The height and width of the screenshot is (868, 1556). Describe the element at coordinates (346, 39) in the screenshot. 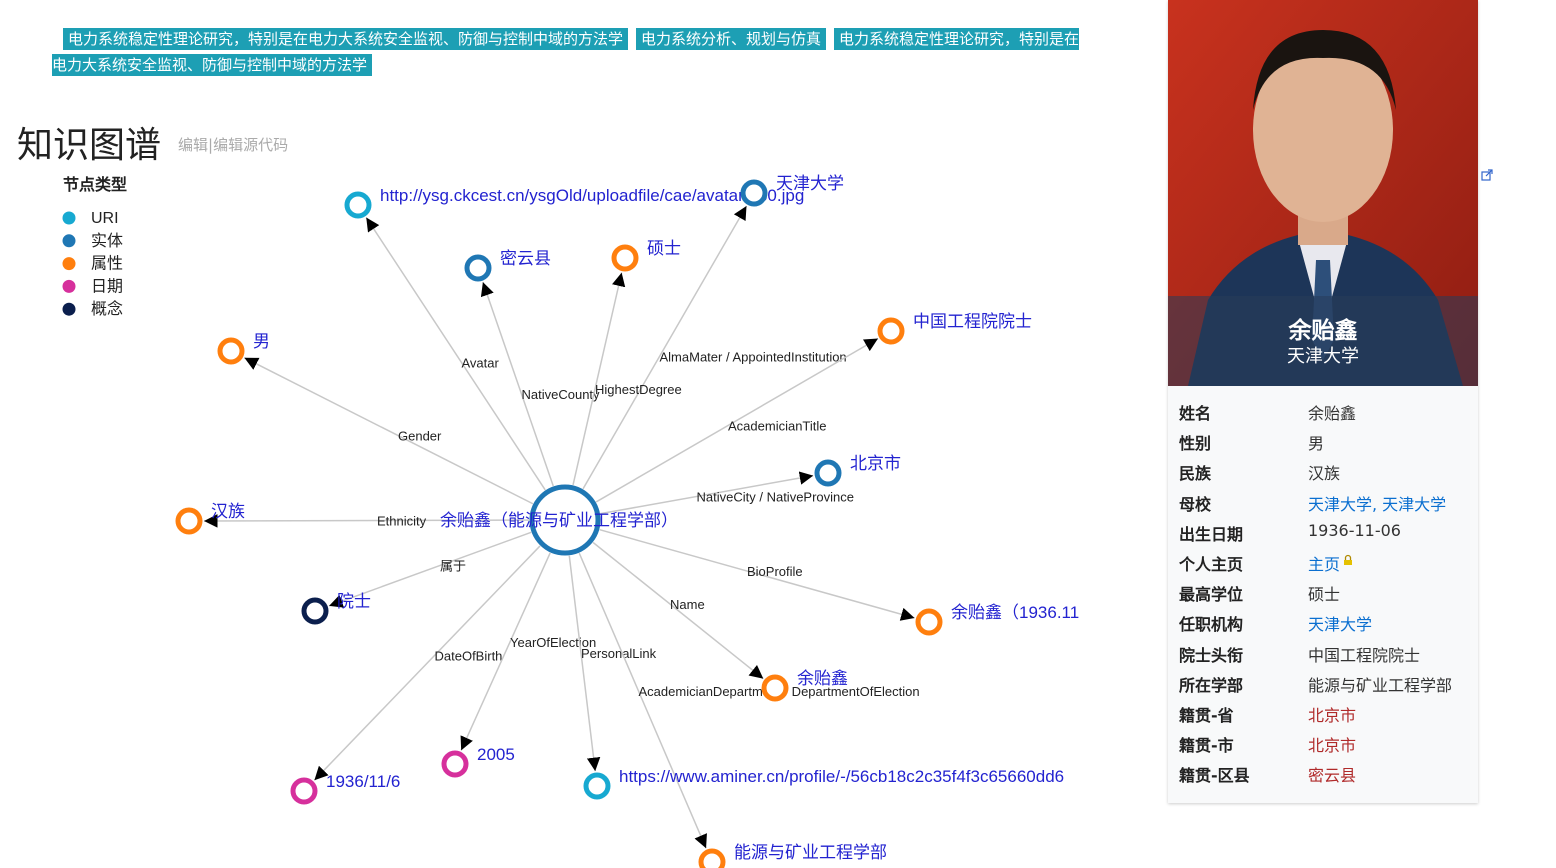

I see `tag: 电力系统稳定性理论研究，特别是在电力大系统安全监视、防御与控制中域的方法学` at that location.